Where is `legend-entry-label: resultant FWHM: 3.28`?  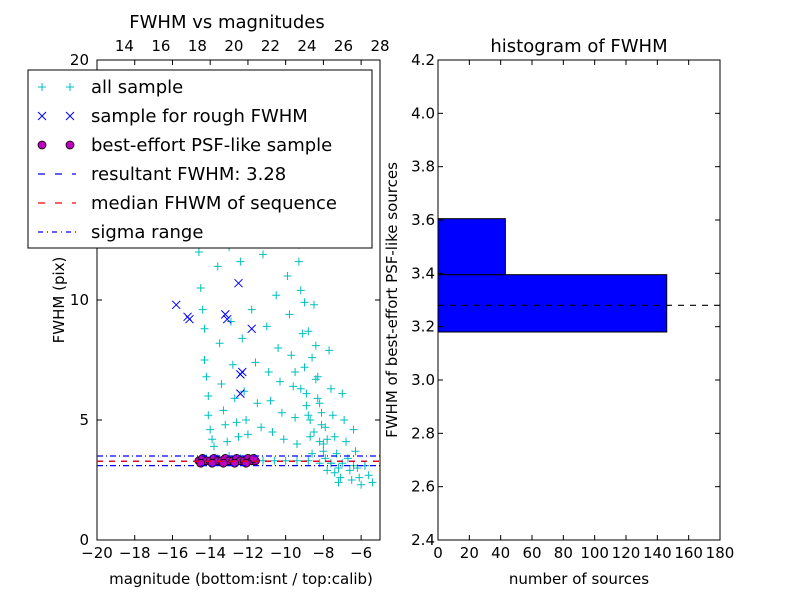
legend-entry-label: resultant FWHM: 3.28 is located at coordinates (188, 174).